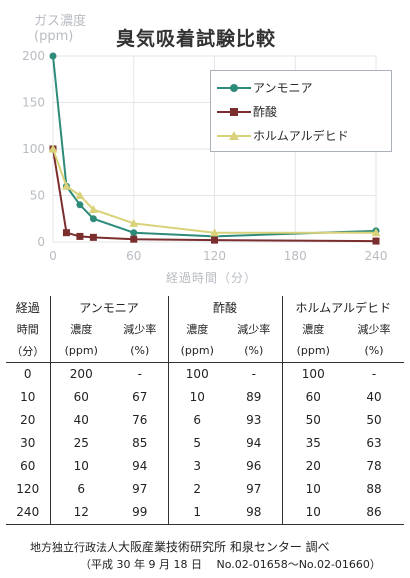 Image resolution: width=410 pixels, height=578 pixels. Describe the element at coordinates (140, 443) in the screenshot. I see `table-cell: 85` at that location.